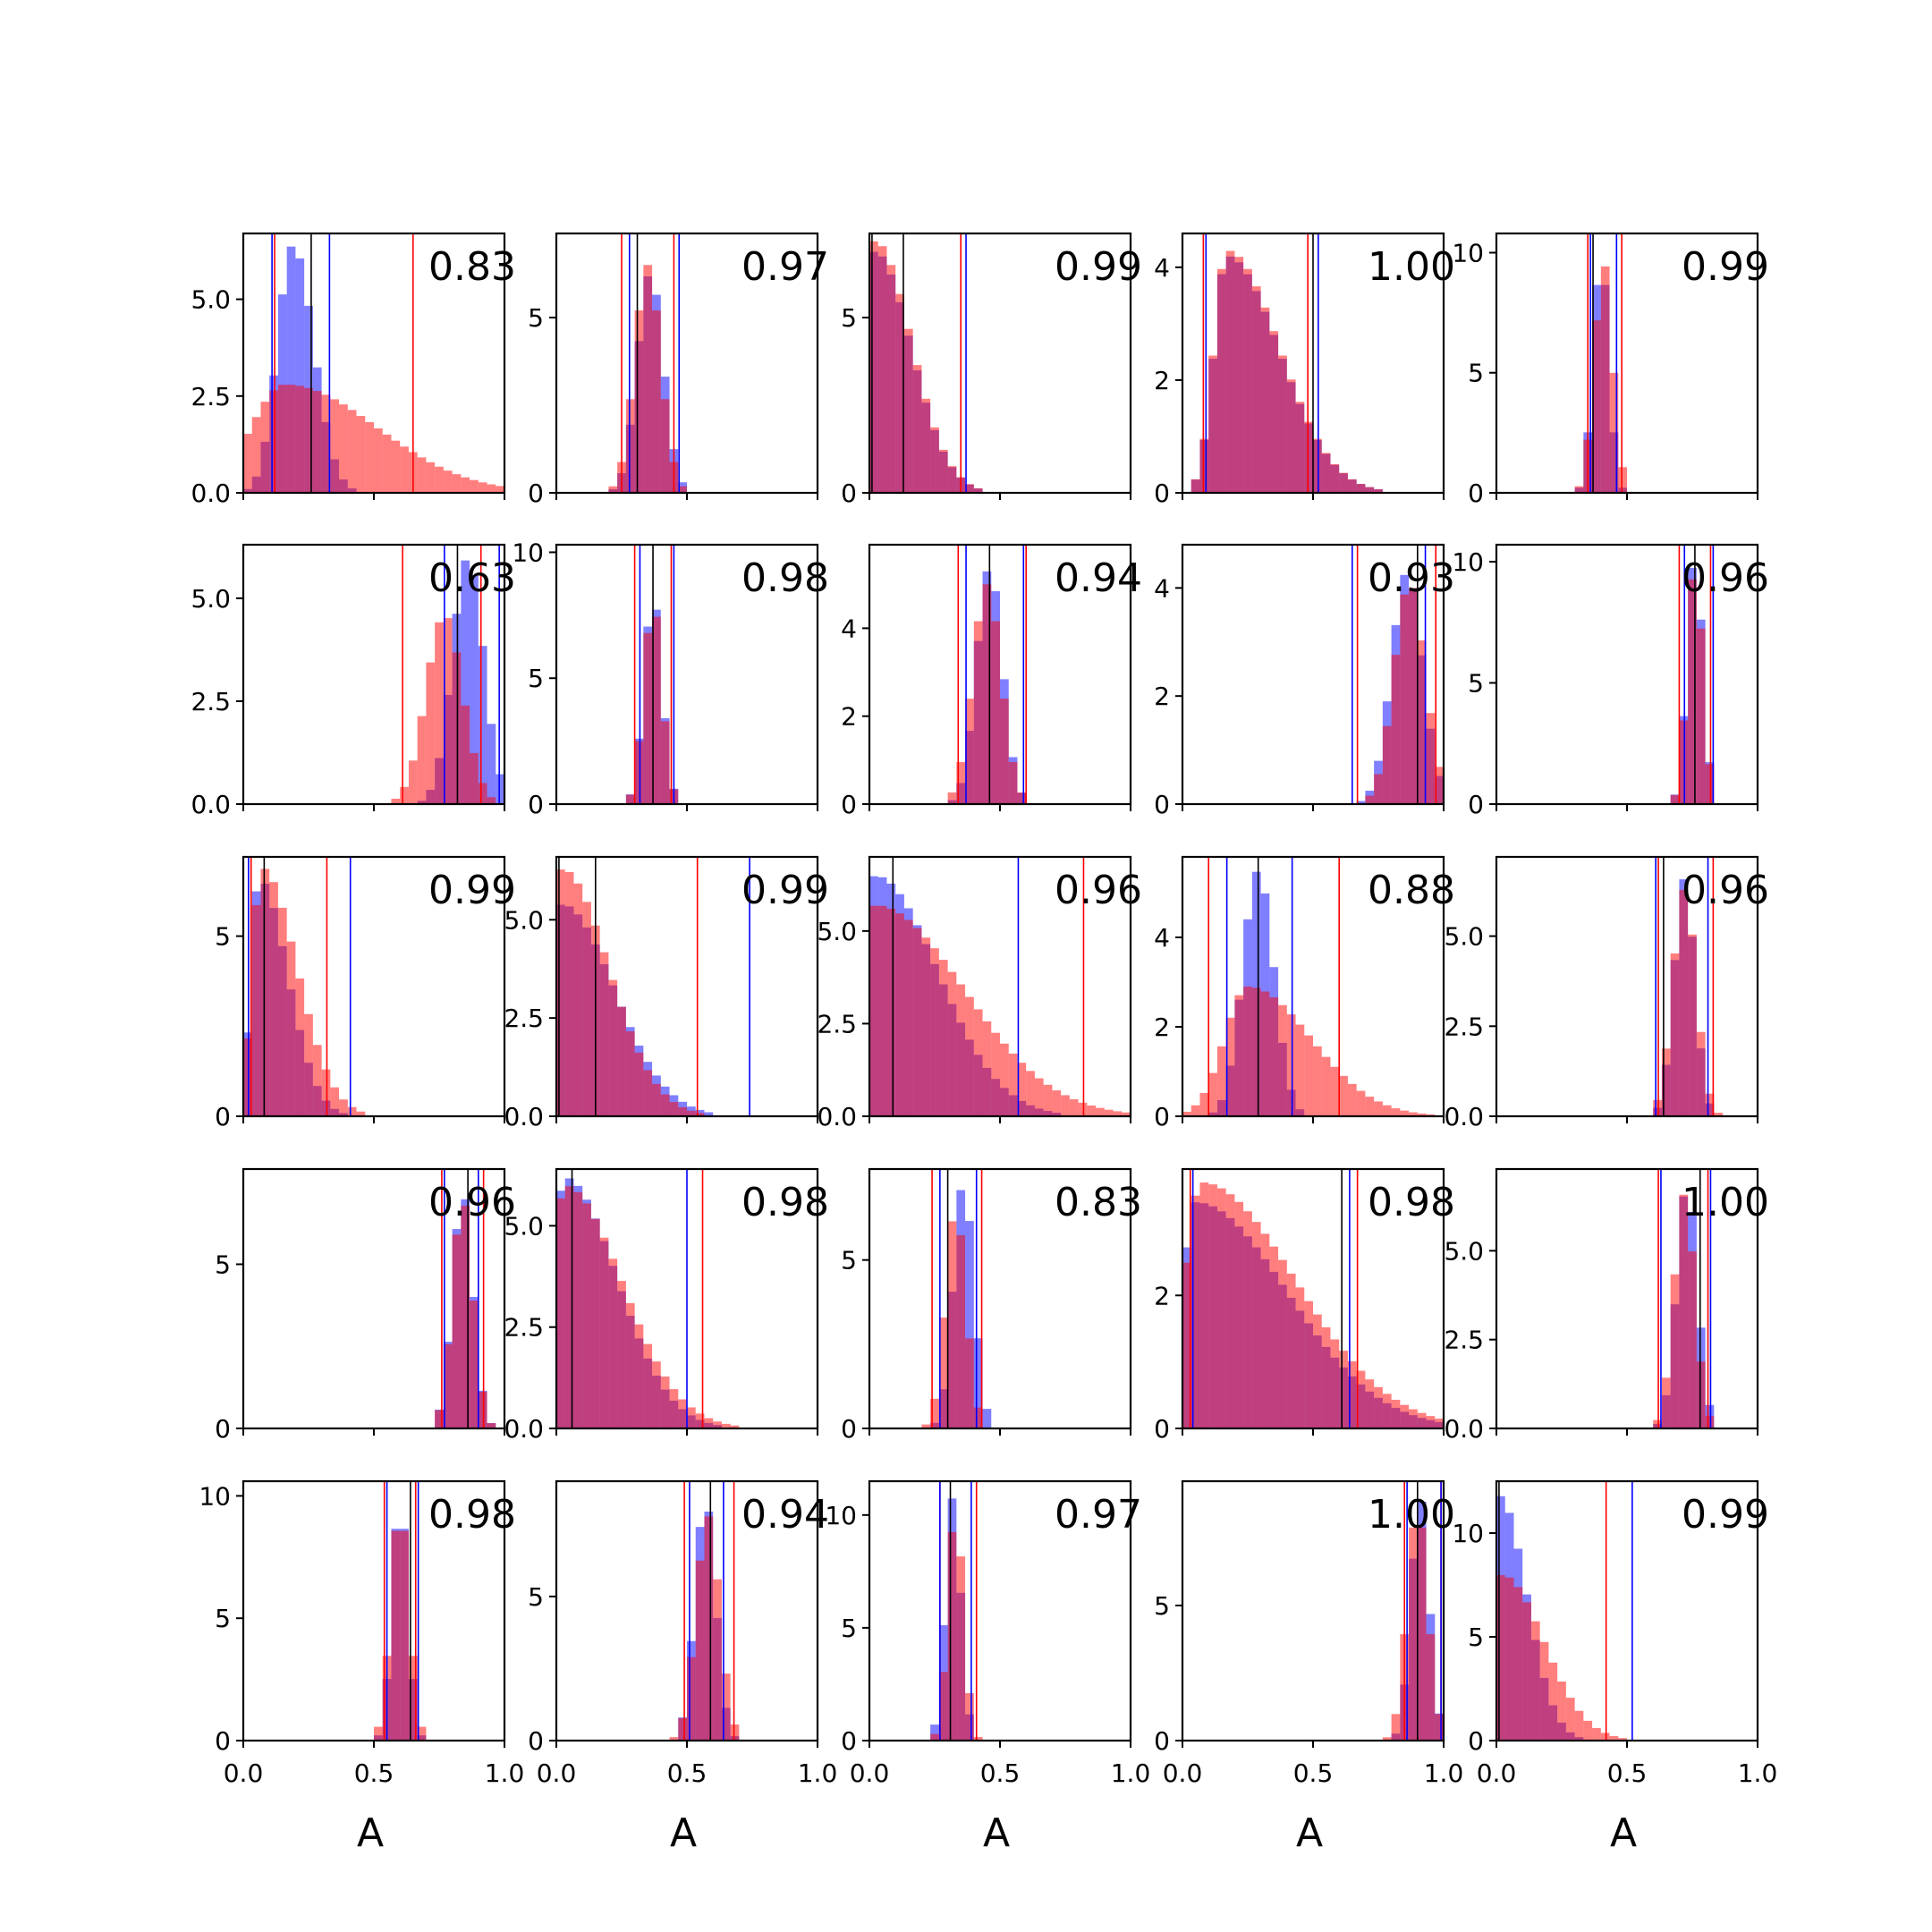  What do you see at coordinates (211, 493) in the screenshot?
I see `y-tick-label: 0.0` at bounding box center [211, 493].